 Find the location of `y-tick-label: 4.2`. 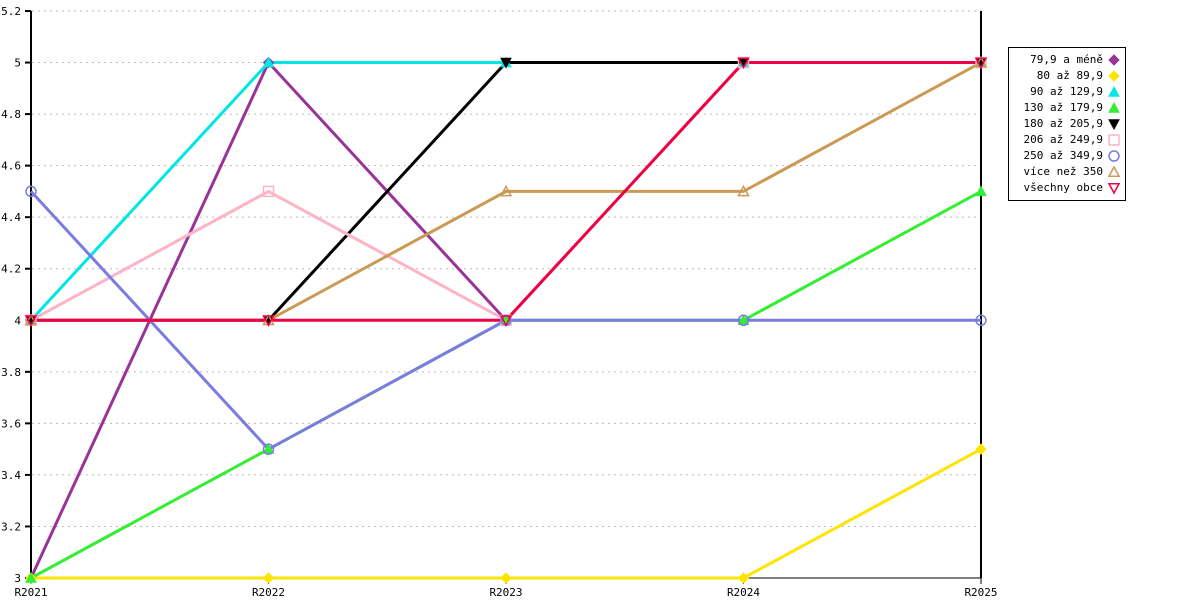

y-tick-label: 4.2 is located at coordinates (11, 269).